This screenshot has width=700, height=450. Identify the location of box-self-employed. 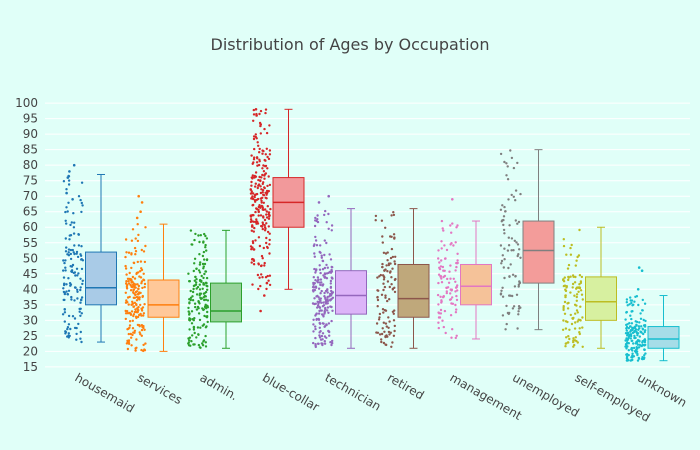
(601, 298).